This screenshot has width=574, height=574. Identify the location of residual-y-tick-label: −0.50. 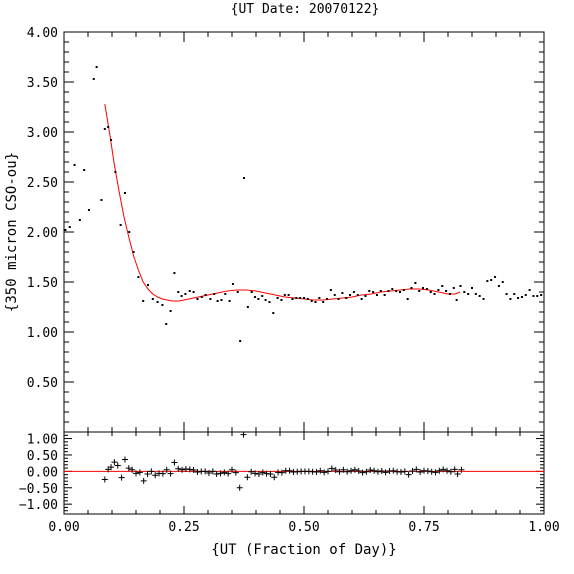
(38, 489).